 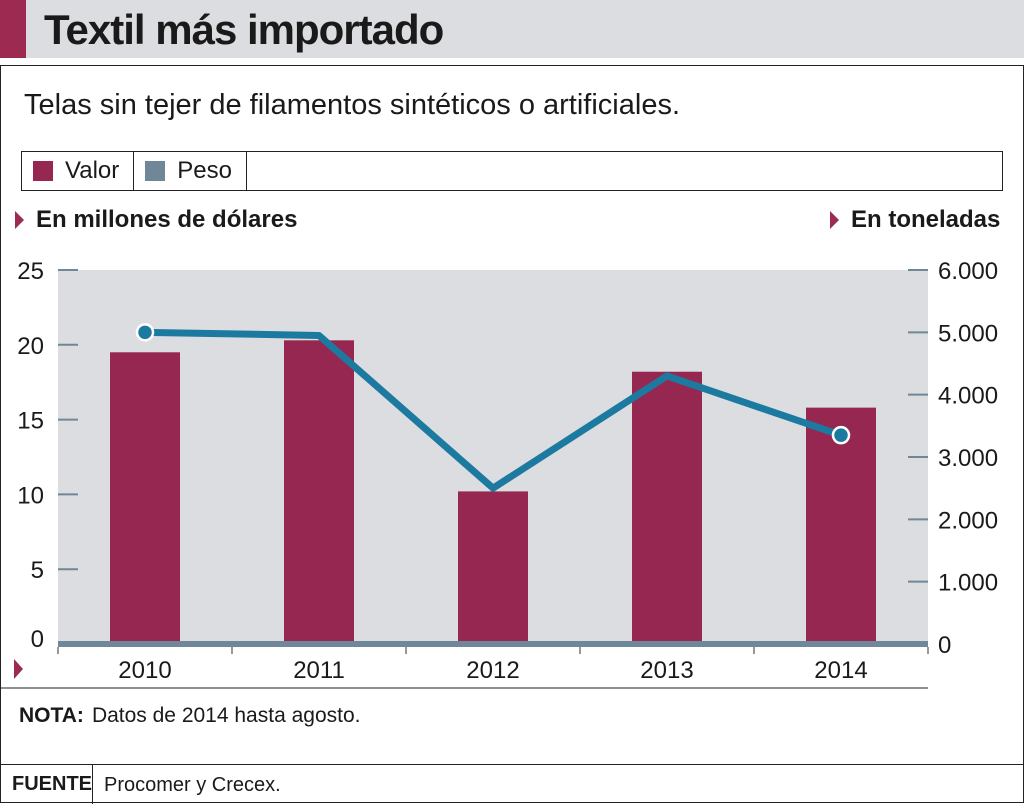 What do you see at coordinates (155, 171) in the screenshot?
I see `legend-swatch-peso` at bounding box center [155, 171].